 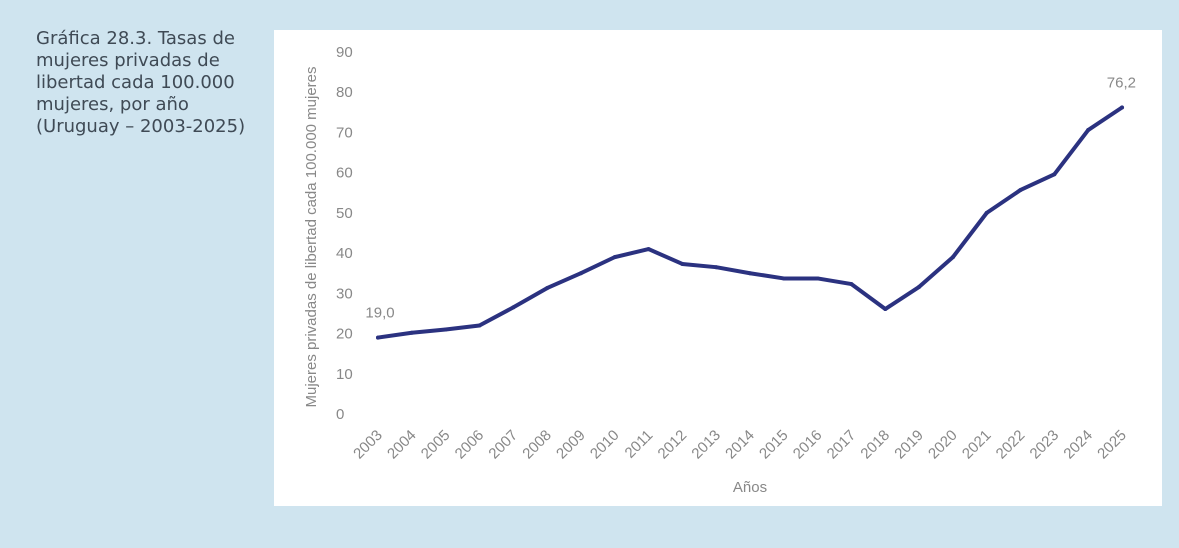 I want to click on x-tick-label: 2007, so click(x=503, y=445).